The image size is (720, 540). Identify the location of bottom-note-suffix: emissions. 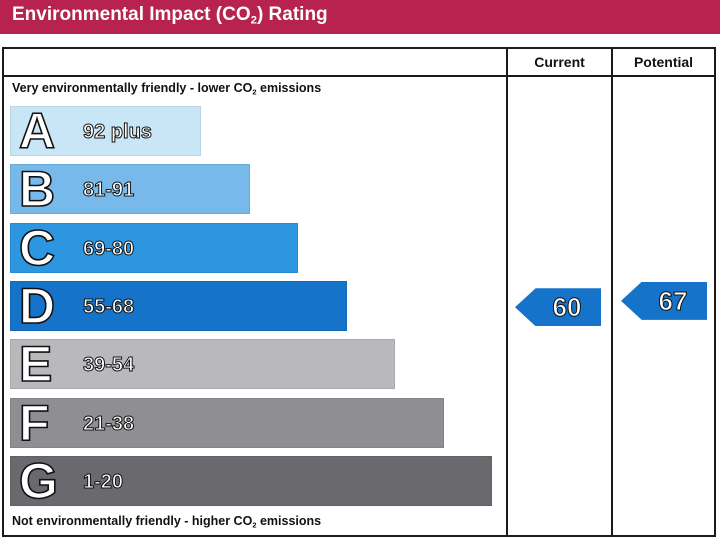
(289, 521).